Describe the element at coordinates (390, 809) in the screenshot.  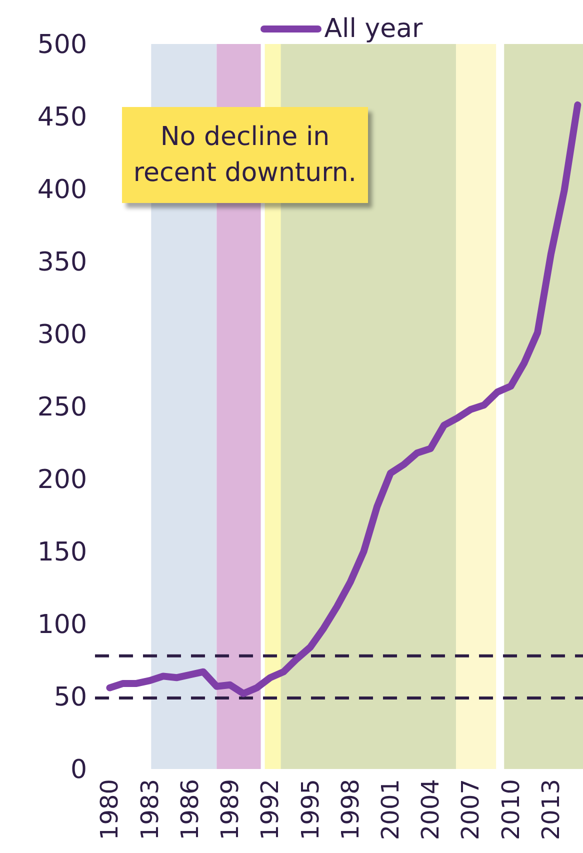
I see `x-tick-label: 2001` at that location.